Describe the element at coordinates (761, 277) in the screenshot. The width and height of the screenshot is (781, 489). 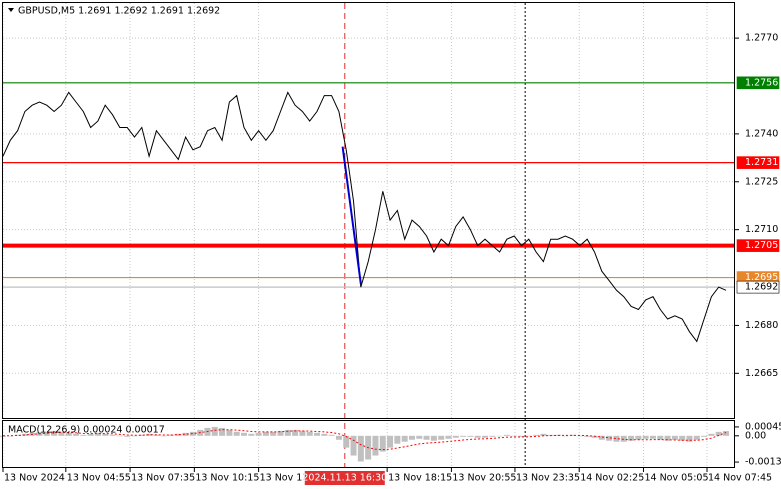
I see `level-label: 1.2695` at that location.